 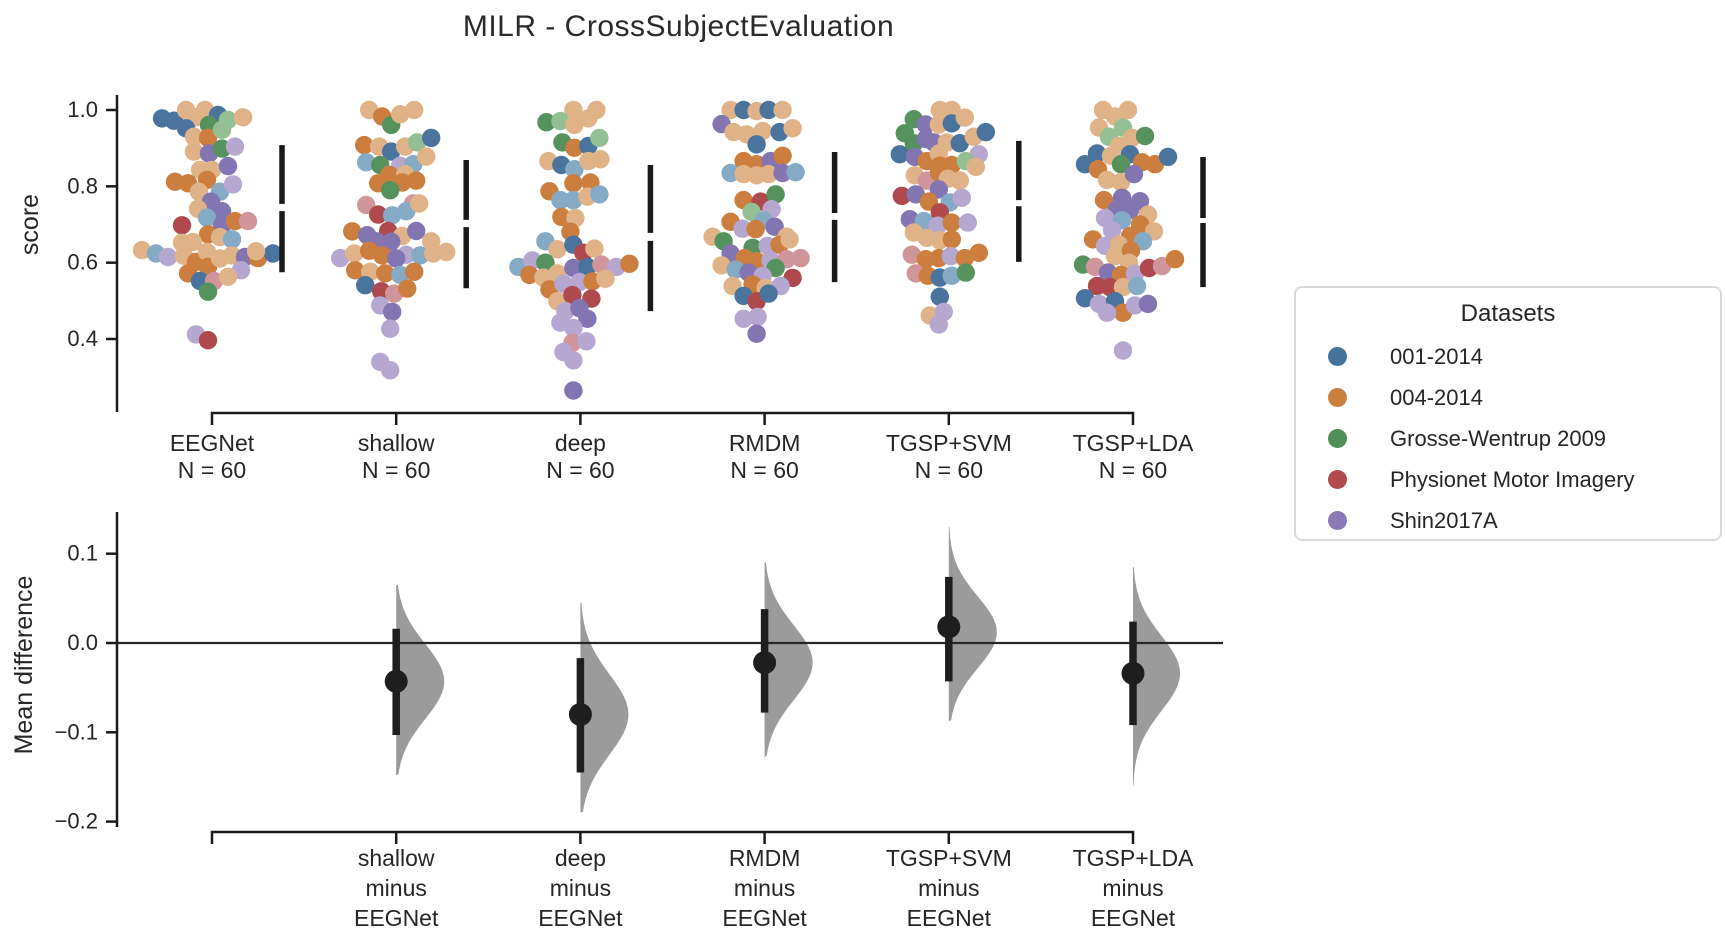 I want to click on bottom-category-label-line: minus, so click(x=1132, y=888).